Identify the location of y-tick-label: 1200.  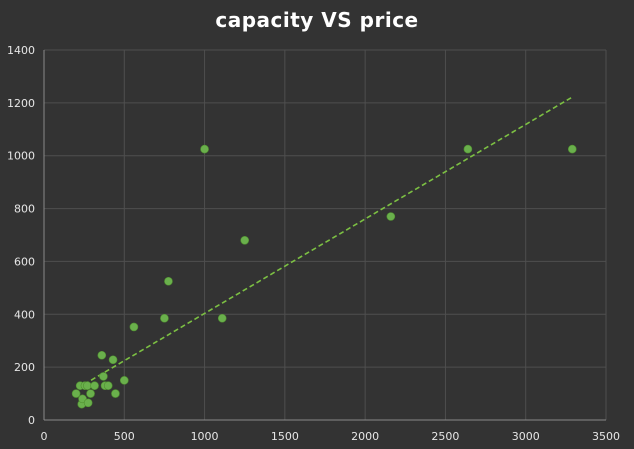
(21, 103).